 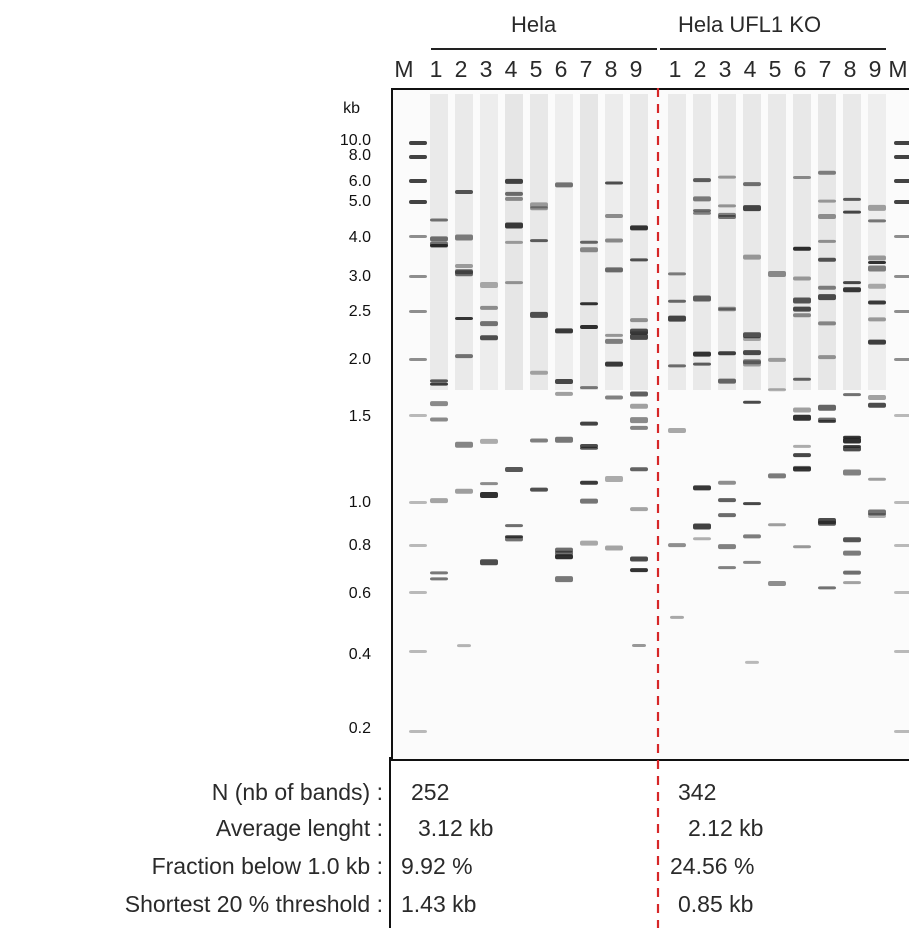 What do you see at coordinates (454, 72) in the screenshot?
I see `lane-labels: M 1 2 3 4 5 6 7 8 9 1 2 3 4 5 6 7 8 9 M` at bounding box center [454, 72].